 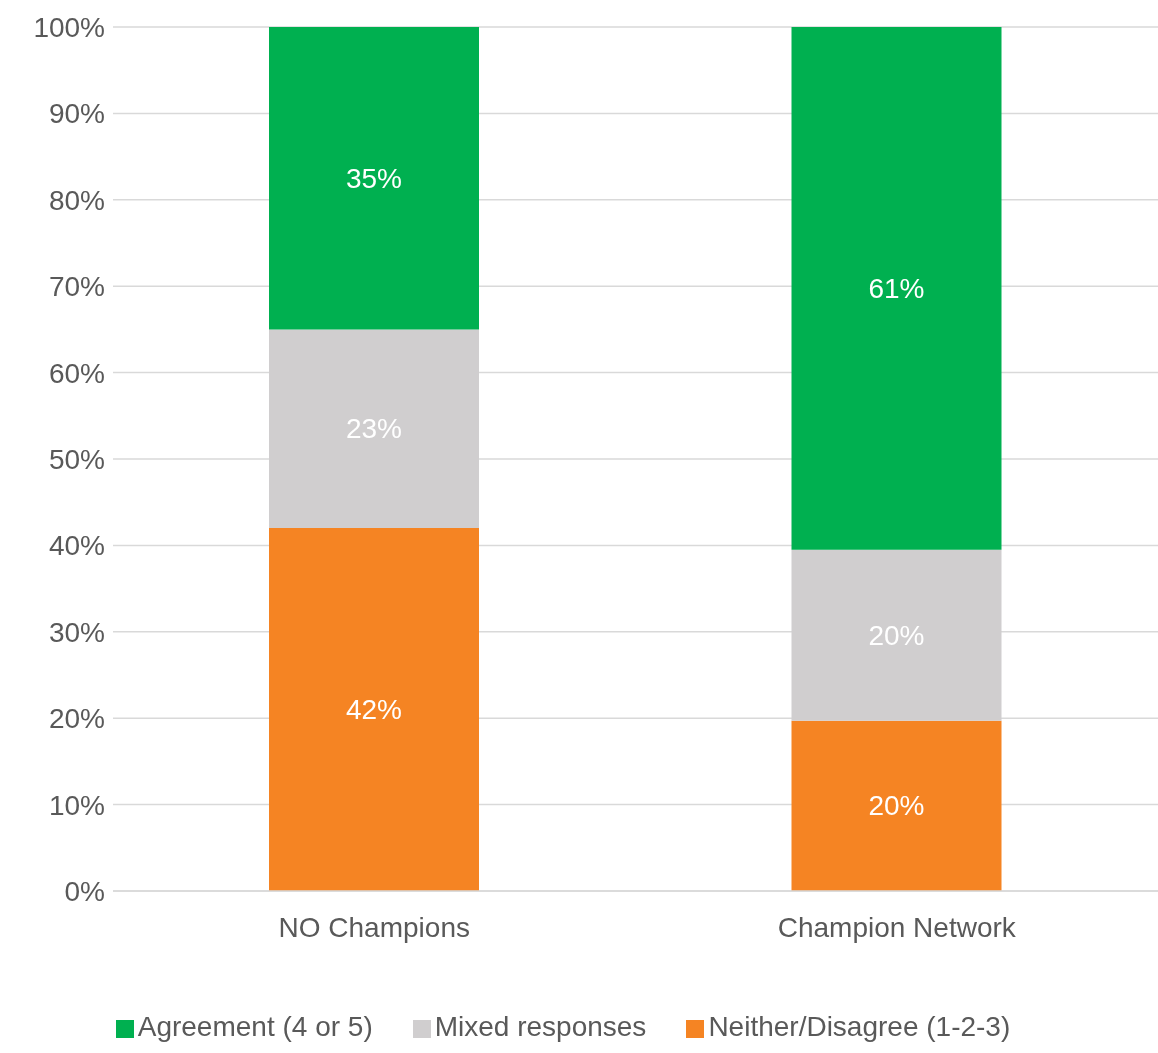 I want to click on x-tick-label: Champion Network, so click(x=897, y=927).